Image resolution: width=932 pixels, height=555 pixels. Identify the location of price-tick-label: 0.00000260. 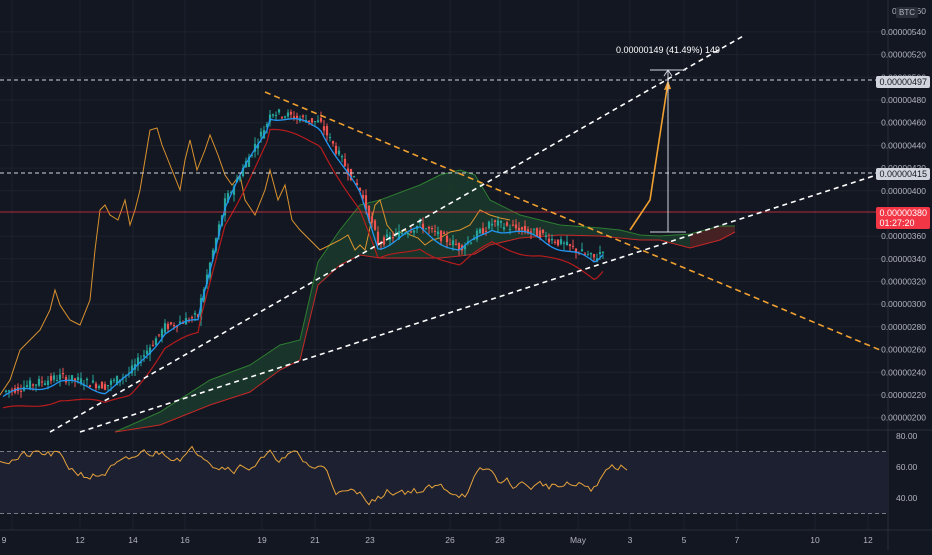
(903, 350).